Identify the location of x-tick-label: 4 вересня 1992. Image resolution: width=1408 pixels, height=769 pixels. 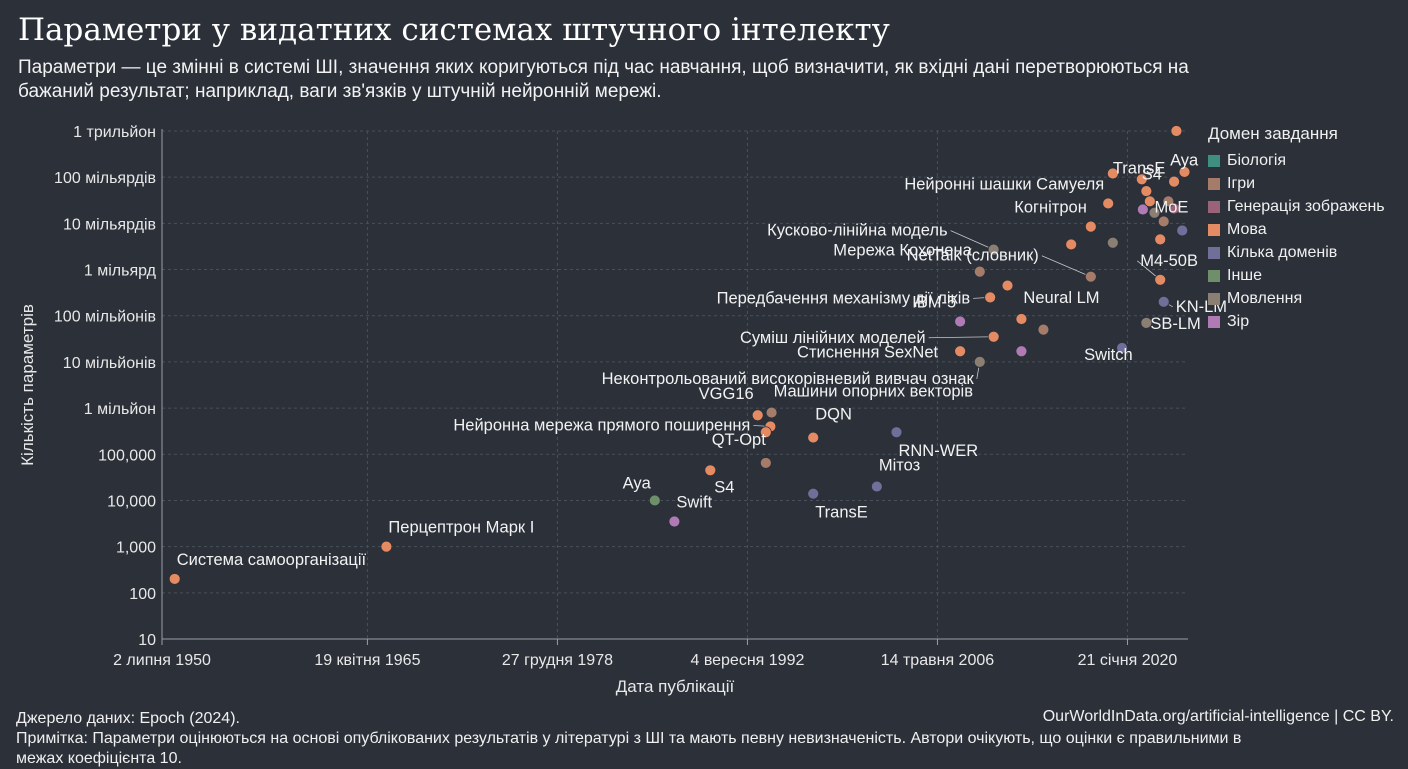
(747, 660).